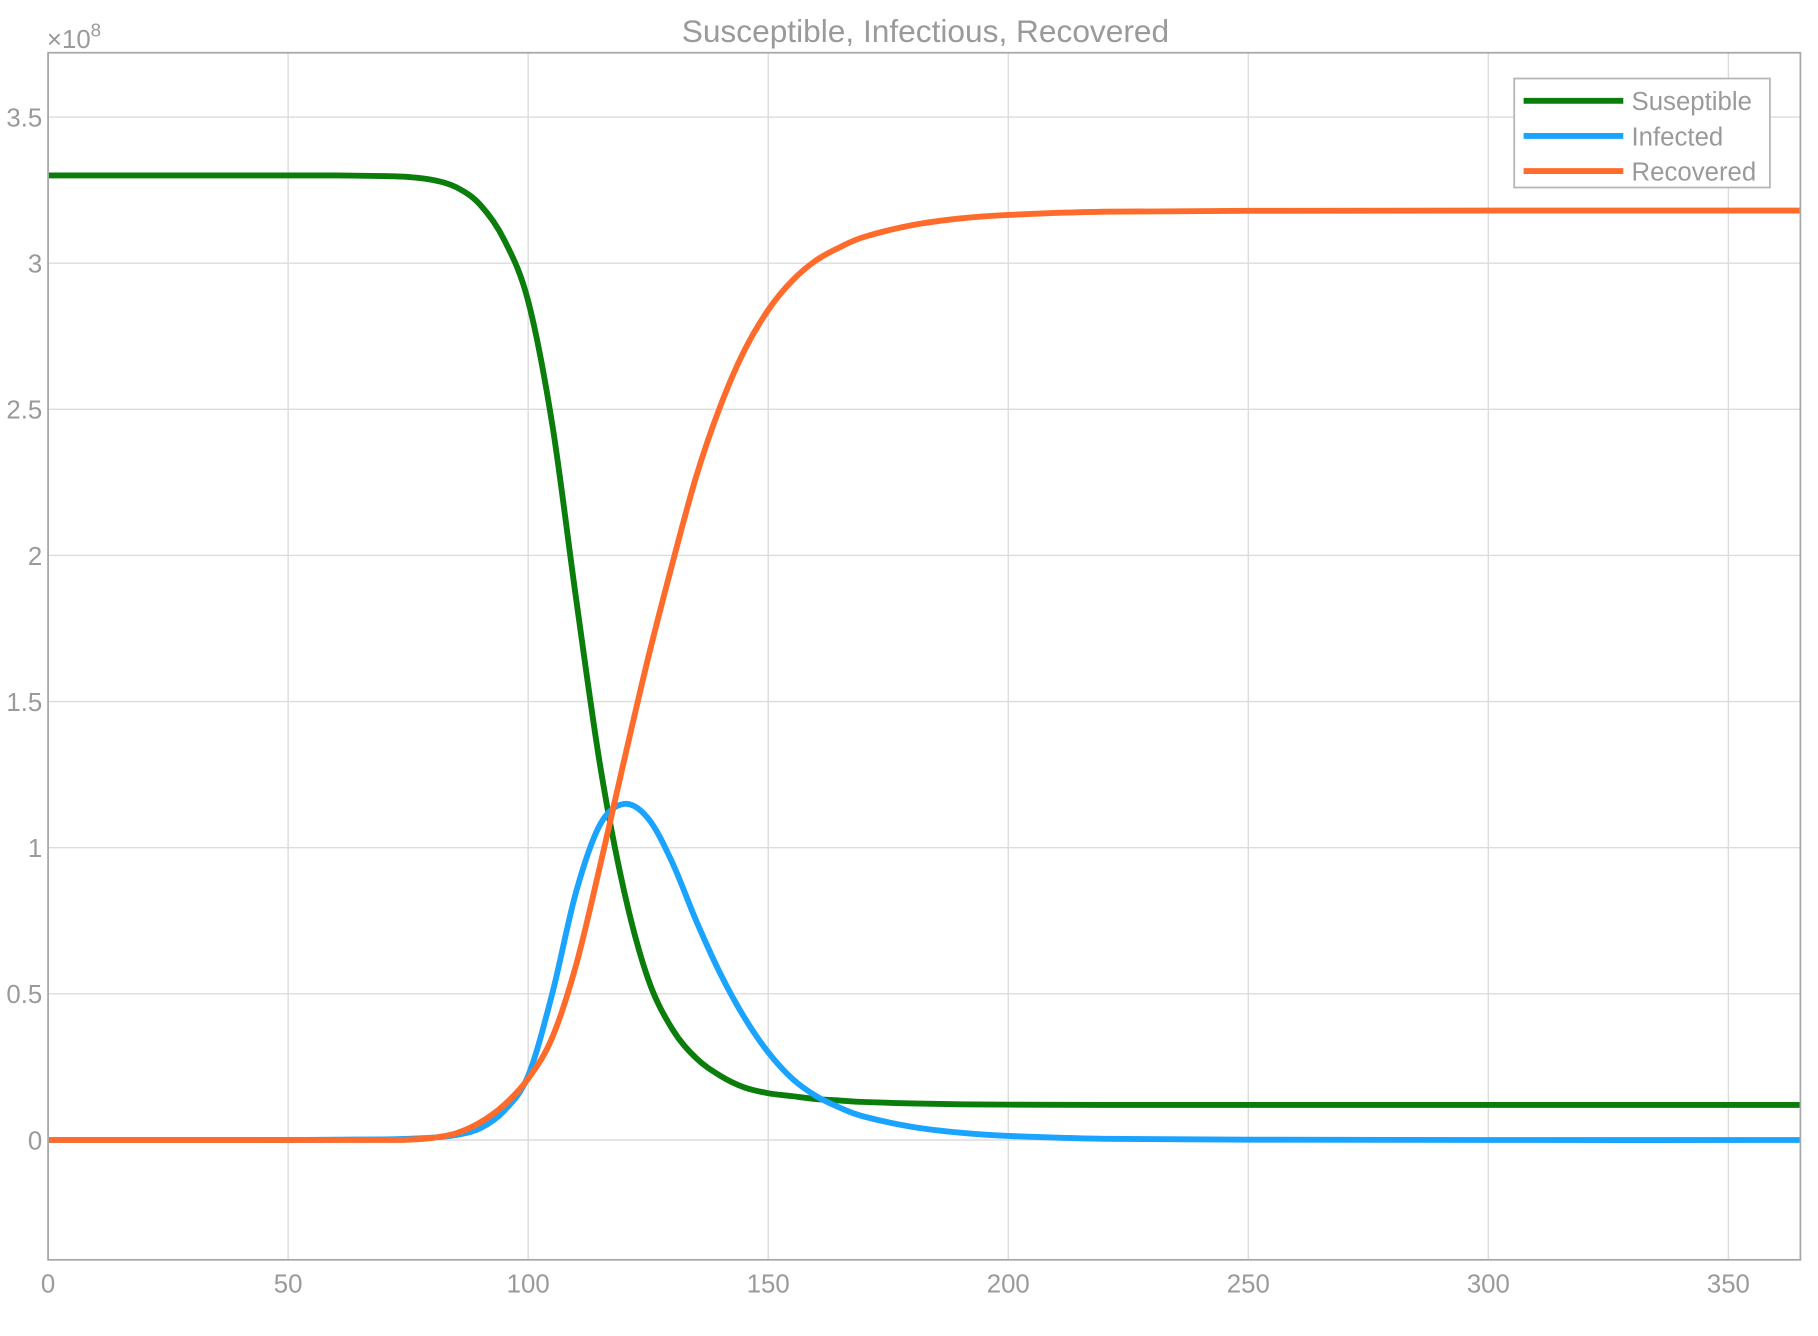 This screenshot has height=1336, width=1818. I want to click on x-tick-label: 0, so click(48, 1285).